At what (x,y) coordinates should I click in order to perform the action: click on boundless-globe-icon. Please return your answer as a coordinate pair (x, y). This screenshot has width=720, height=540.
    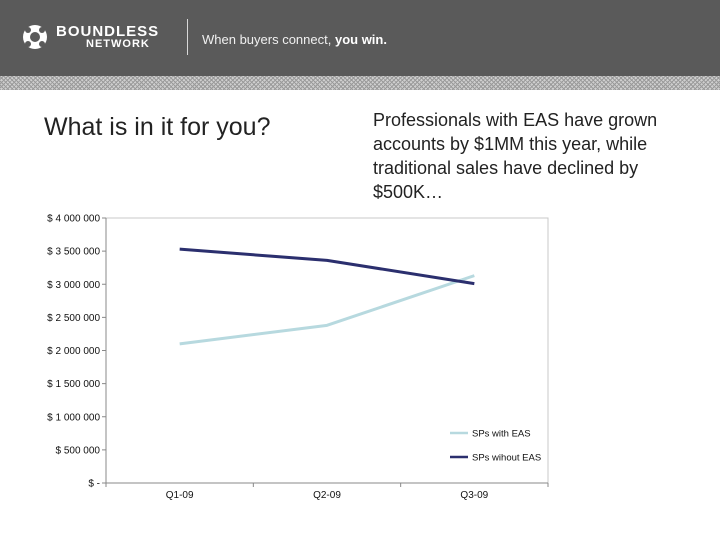
    Looking at the image, I should click on (35, 37).